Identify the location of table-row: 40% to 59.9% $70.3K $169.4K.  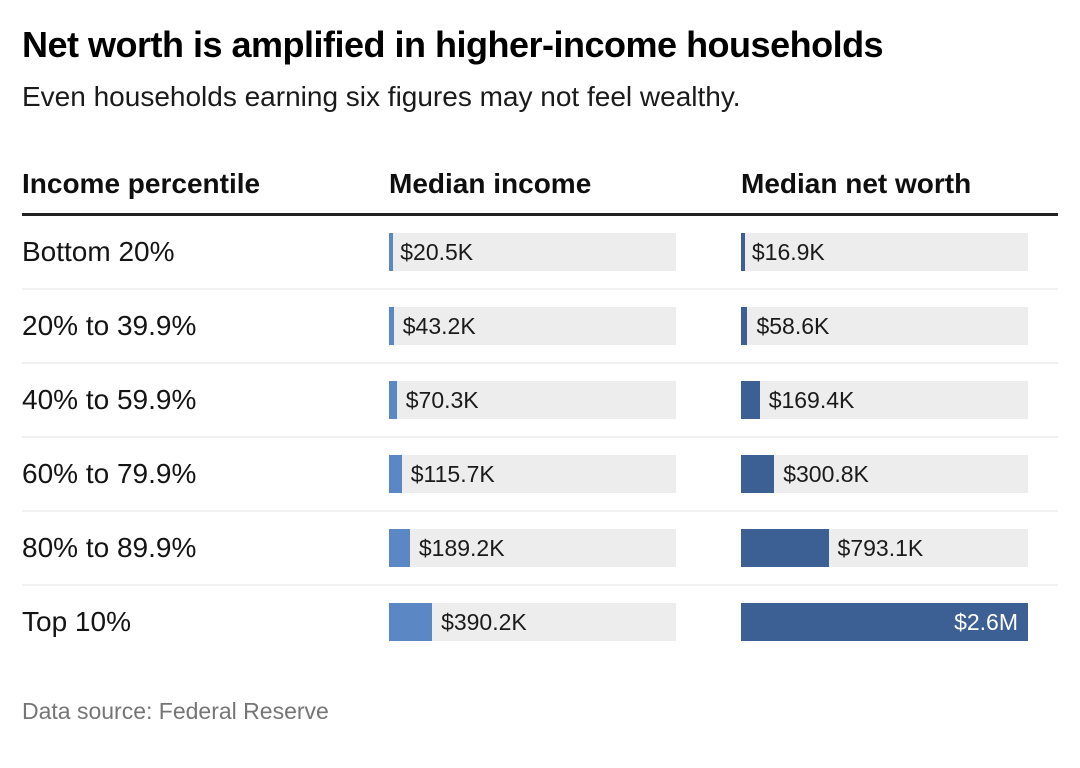
(540, 401).